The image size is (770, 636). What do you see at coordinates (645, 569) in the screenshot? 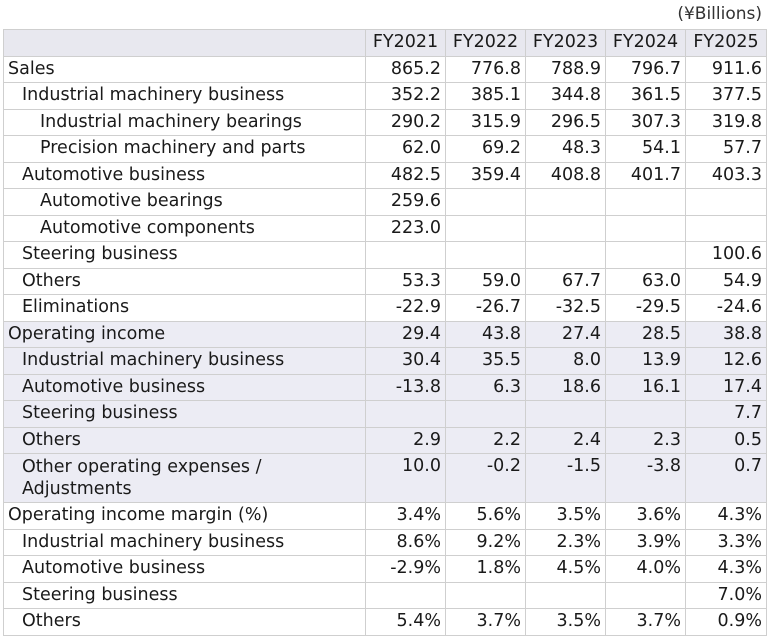
I see `table-cell: 4.0%` at bounding box center [645, 569].